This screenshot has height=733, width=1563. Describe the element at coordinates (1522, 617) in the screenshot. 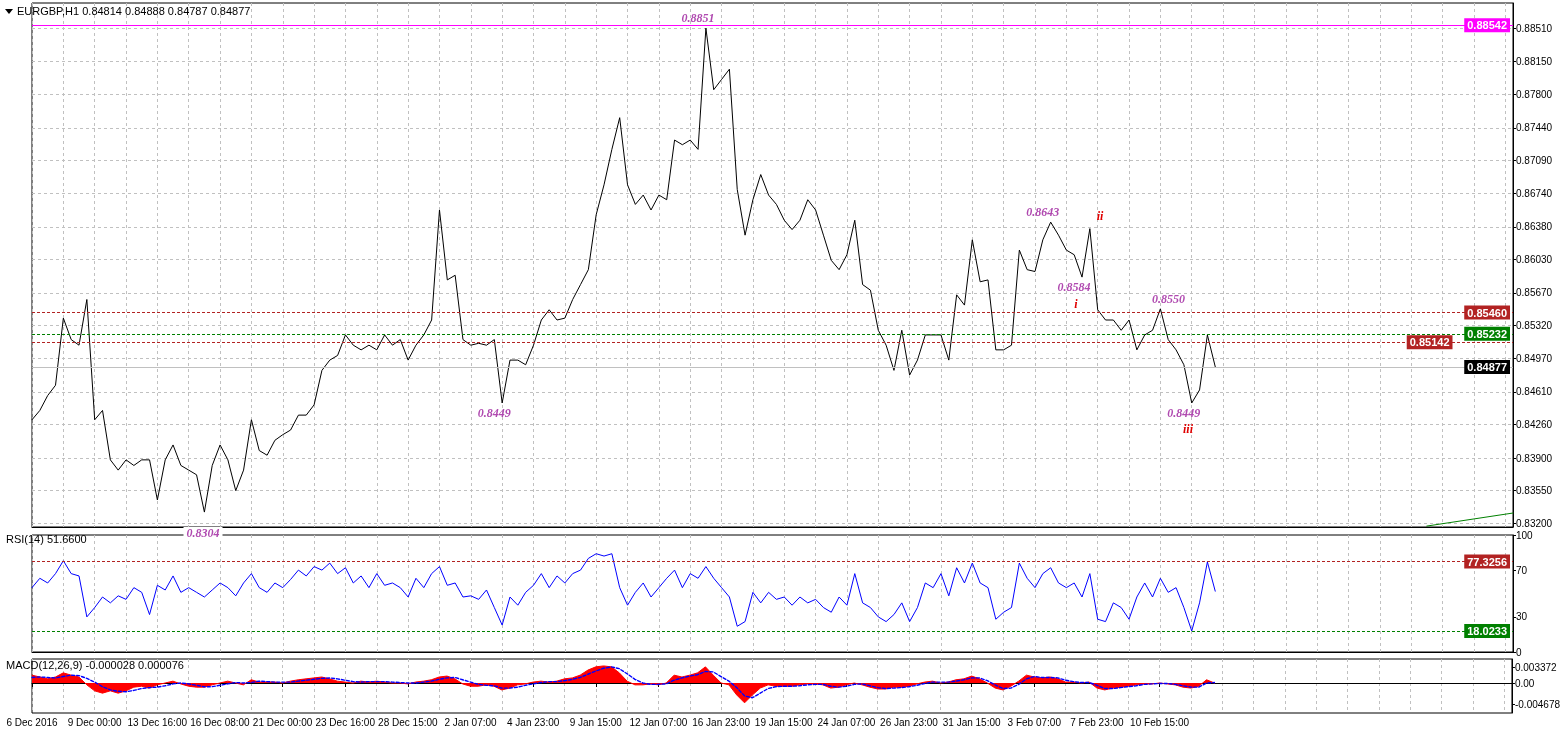

I see `y-tick-label: 30` at that location.